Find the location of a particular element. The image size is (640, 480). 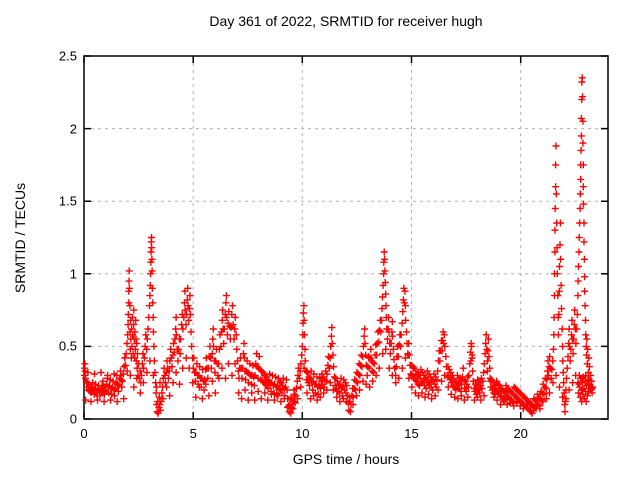

y-tick-label: 1.5 is located at coordinates (67, 201).